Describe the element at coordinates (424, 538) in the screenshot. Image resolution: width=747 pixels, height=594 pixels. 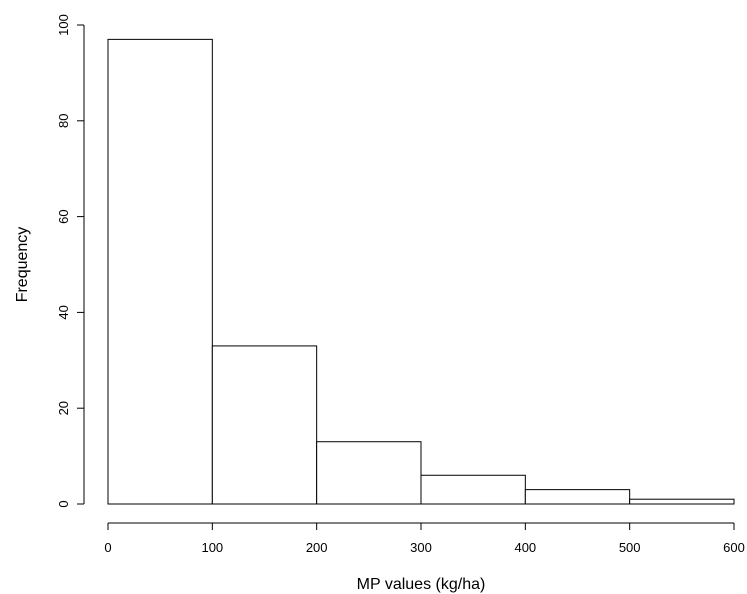
I see `x-axis: 0 100 200 300 400 500 600` at that location.